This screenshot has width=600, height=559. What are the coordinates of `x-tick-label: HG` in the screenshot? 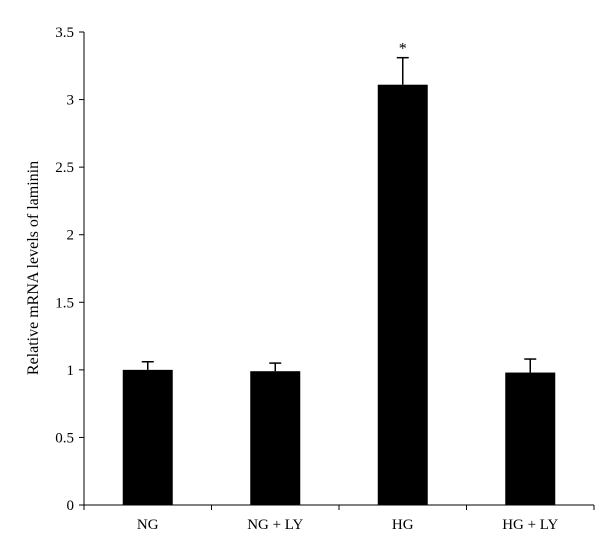 It's located at (403, 525).